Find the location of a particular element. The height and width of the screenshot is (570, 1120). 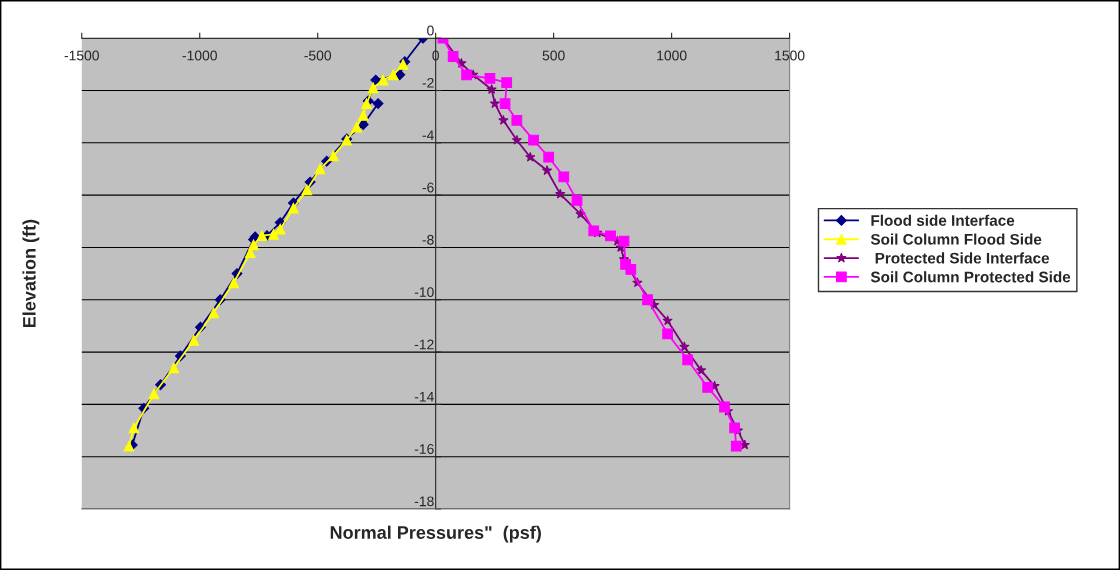

legend-label: Protected Side Interface is located at coordinates (962, 258).